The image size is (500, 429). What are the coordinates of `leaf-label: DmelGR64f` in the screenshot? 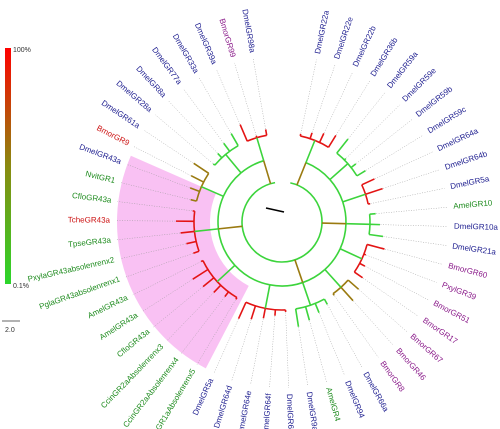 It's located at (267, 410).